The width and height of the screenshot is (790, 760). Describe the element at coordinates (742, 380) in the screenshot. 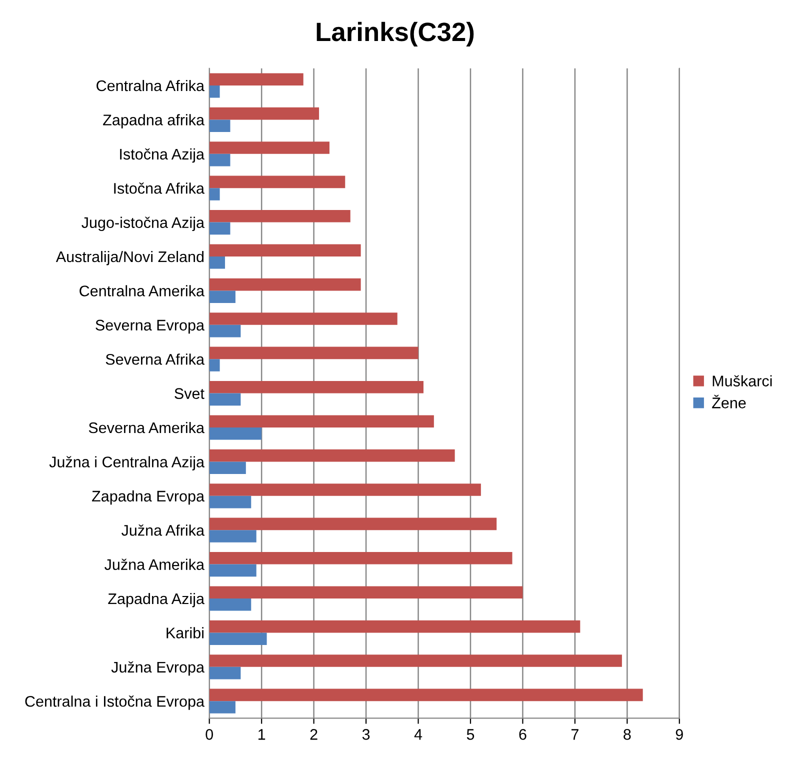

I see `legend-label: Muškarci` at that location.